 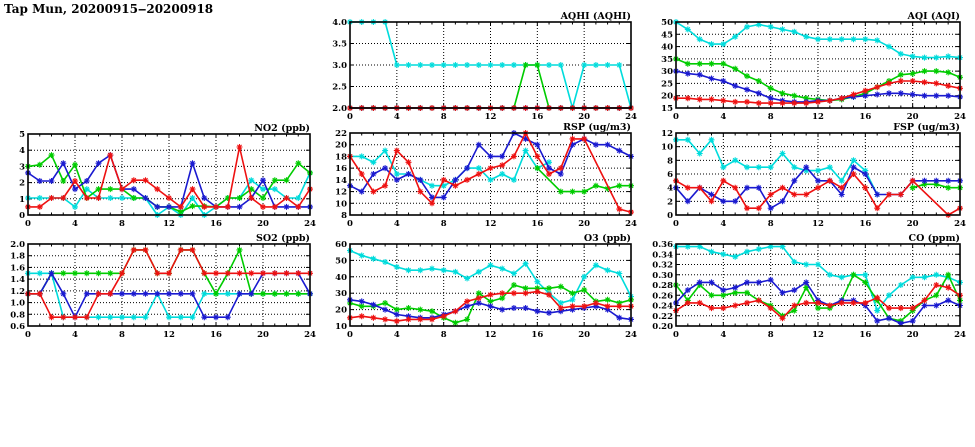 I want to click on x-tick-label: 20, so click(x=913, y=335).